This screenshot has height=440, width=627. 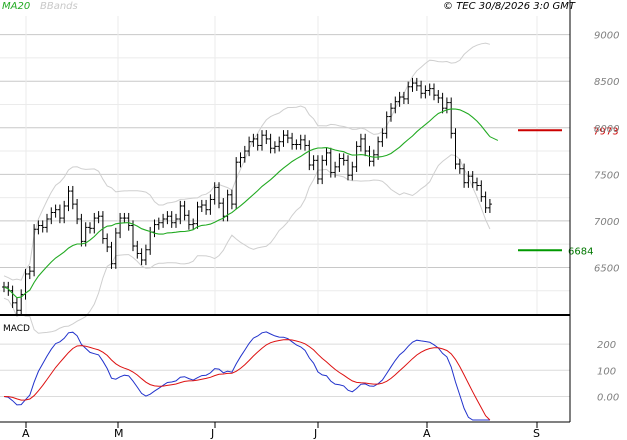 What do you see at coordinates (494, 138) in the screenshot?
I see `ma20-extension` at bounding box center [494, 138].